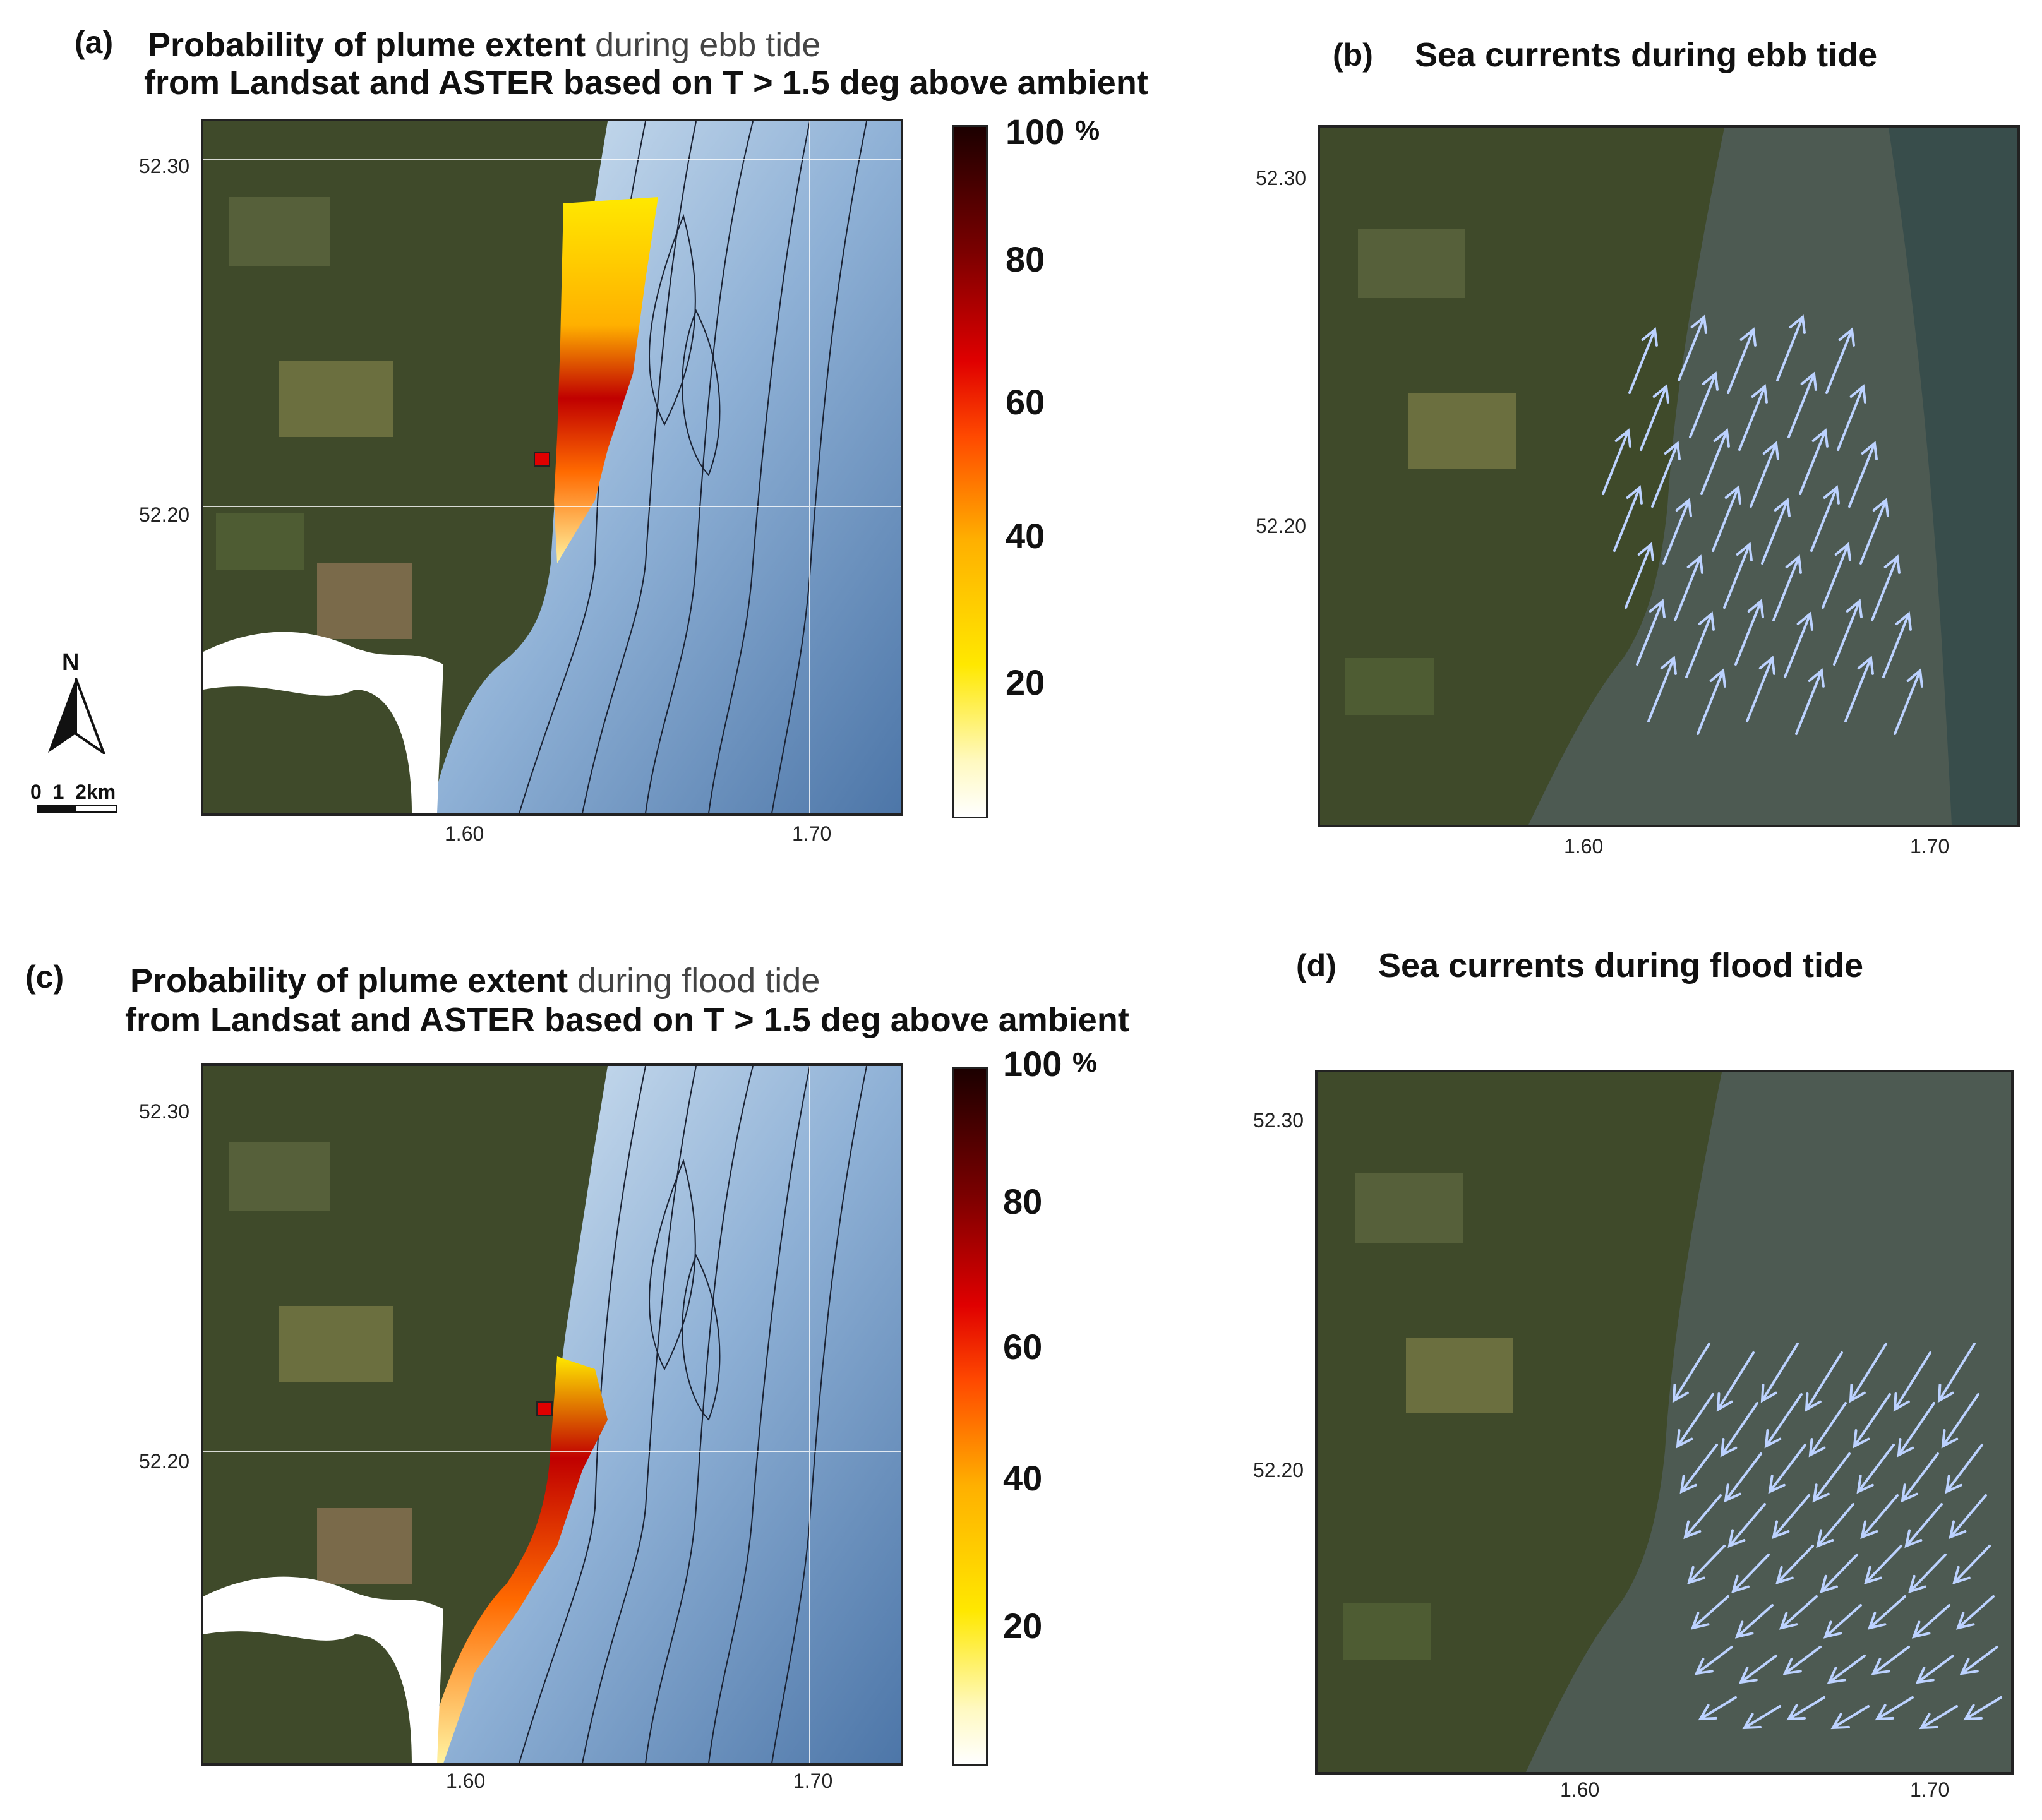 This screenshot has height=1820, width=2042. I want to click on panel-d-title: Sea currents during flood tide, so click(1621, 966).